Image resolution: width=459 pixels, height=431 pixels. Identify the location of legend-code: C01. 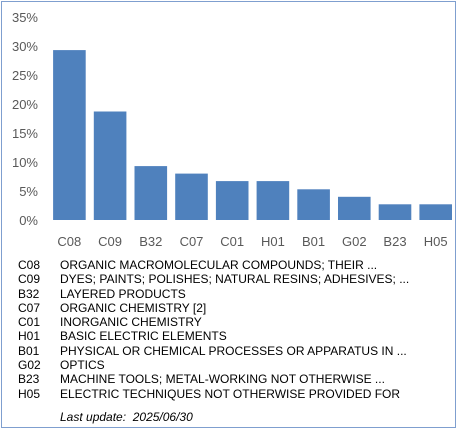
(29, 322).